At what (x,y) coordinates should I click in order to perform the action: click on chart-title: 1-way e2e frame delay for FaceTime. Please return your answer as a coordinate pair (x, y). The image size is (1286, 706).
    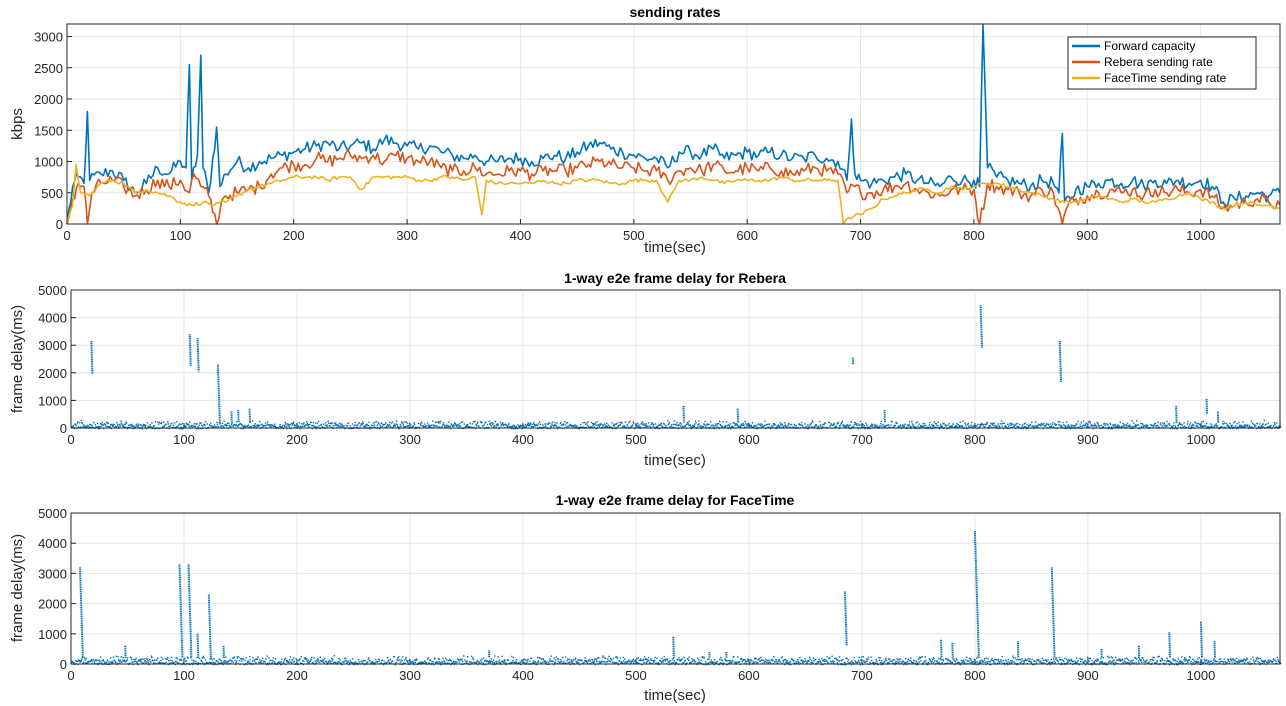
    Looking at the image, I should click on (675, 500).